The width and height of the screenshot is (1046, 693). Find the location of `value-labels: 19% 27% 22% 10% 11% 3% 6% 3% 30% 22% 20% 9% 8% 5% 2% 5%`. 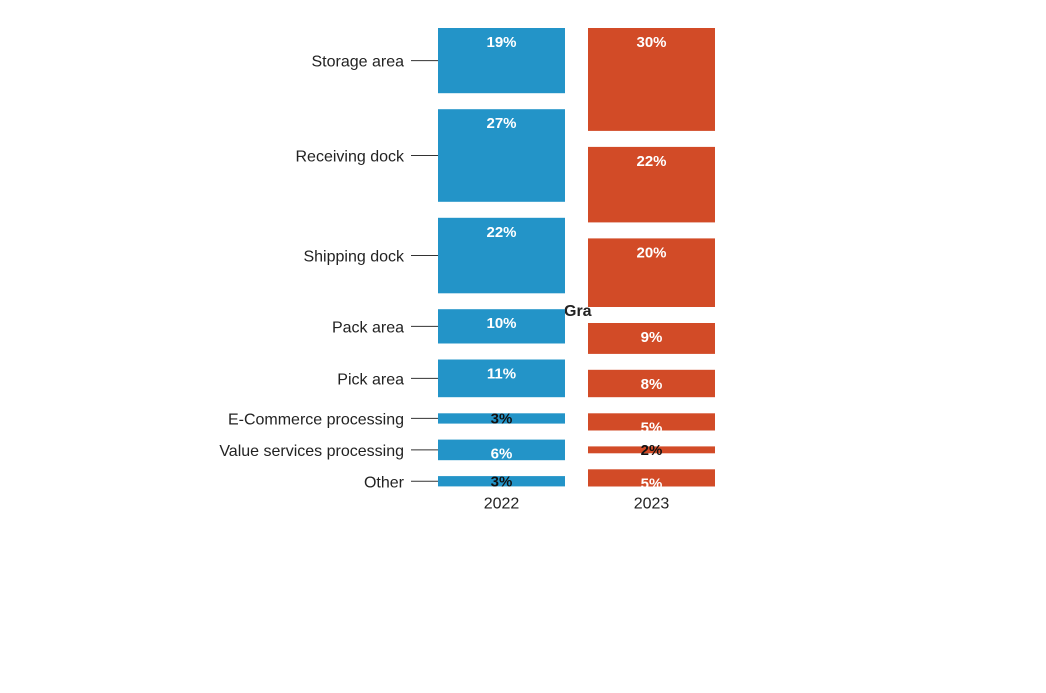

value-labels: 19% 27% 22% 10% 11% 3% 6% 3% 30% 22% 20% 9% 8% 5% 2% 5% is located at coordinates (576, 263).